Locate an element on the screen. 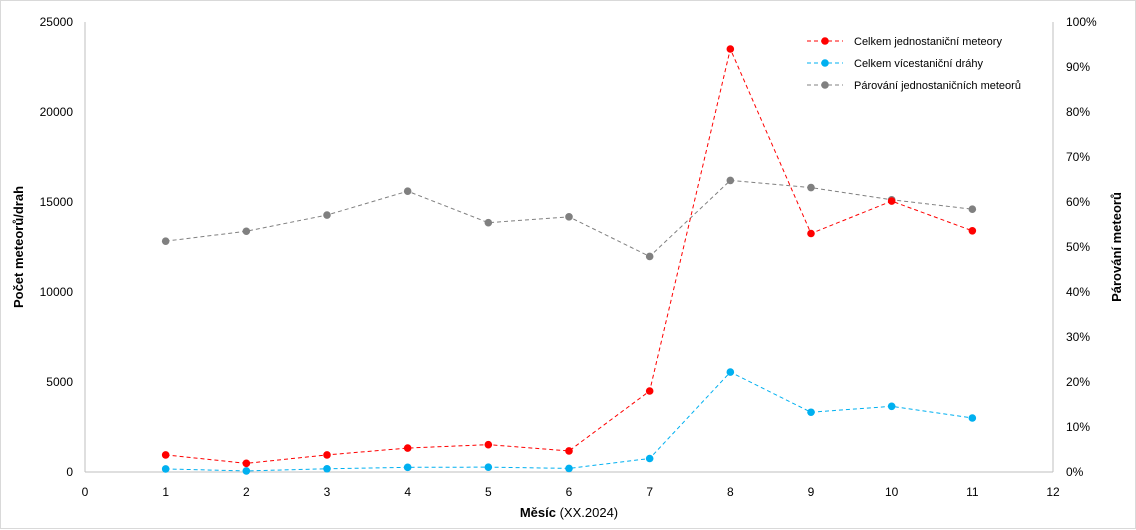 Image resolution: width=1136 pixels, height=530 pixels. legend-item: Celkem jednostaniční meteory is located at coordinates (904, 42).